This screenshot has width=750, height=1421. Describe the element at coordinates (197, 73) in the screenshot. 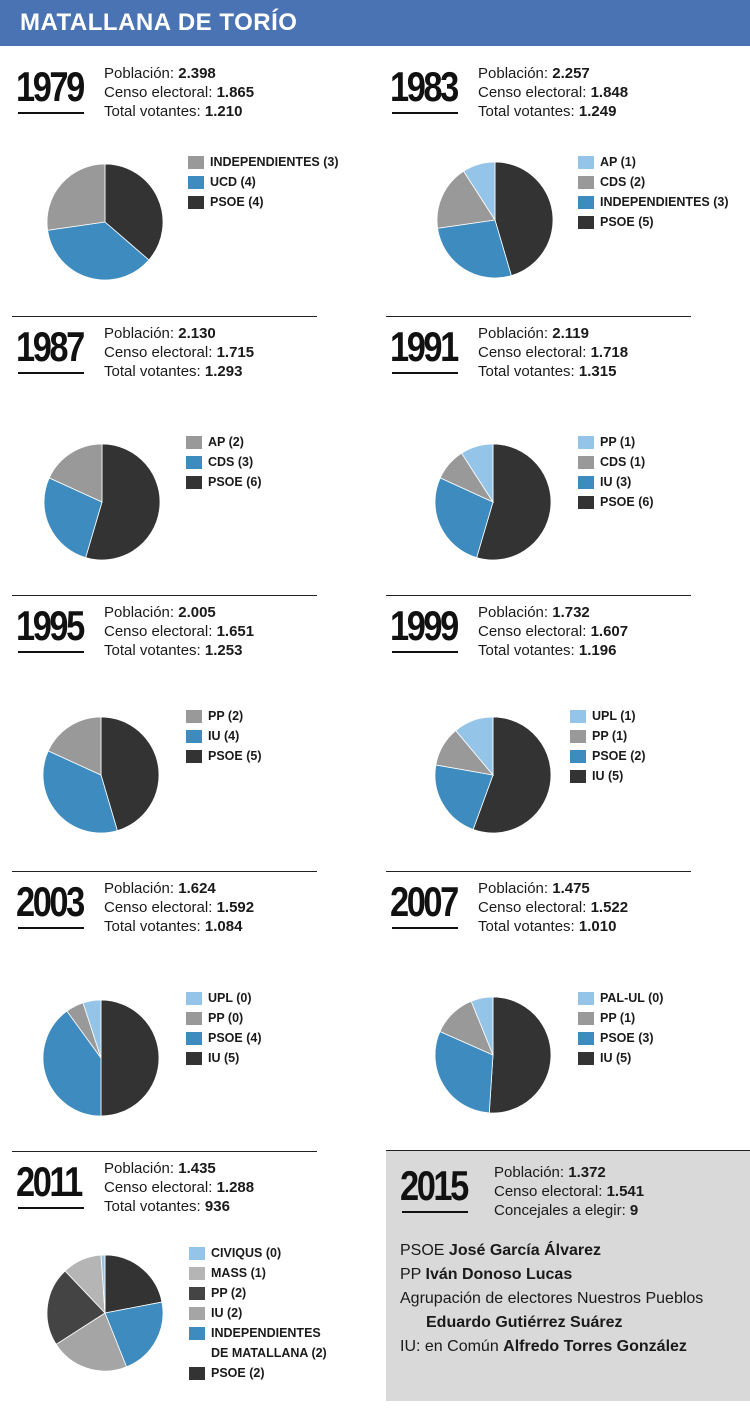

I see `poblacion-value: 2.398` at that location.